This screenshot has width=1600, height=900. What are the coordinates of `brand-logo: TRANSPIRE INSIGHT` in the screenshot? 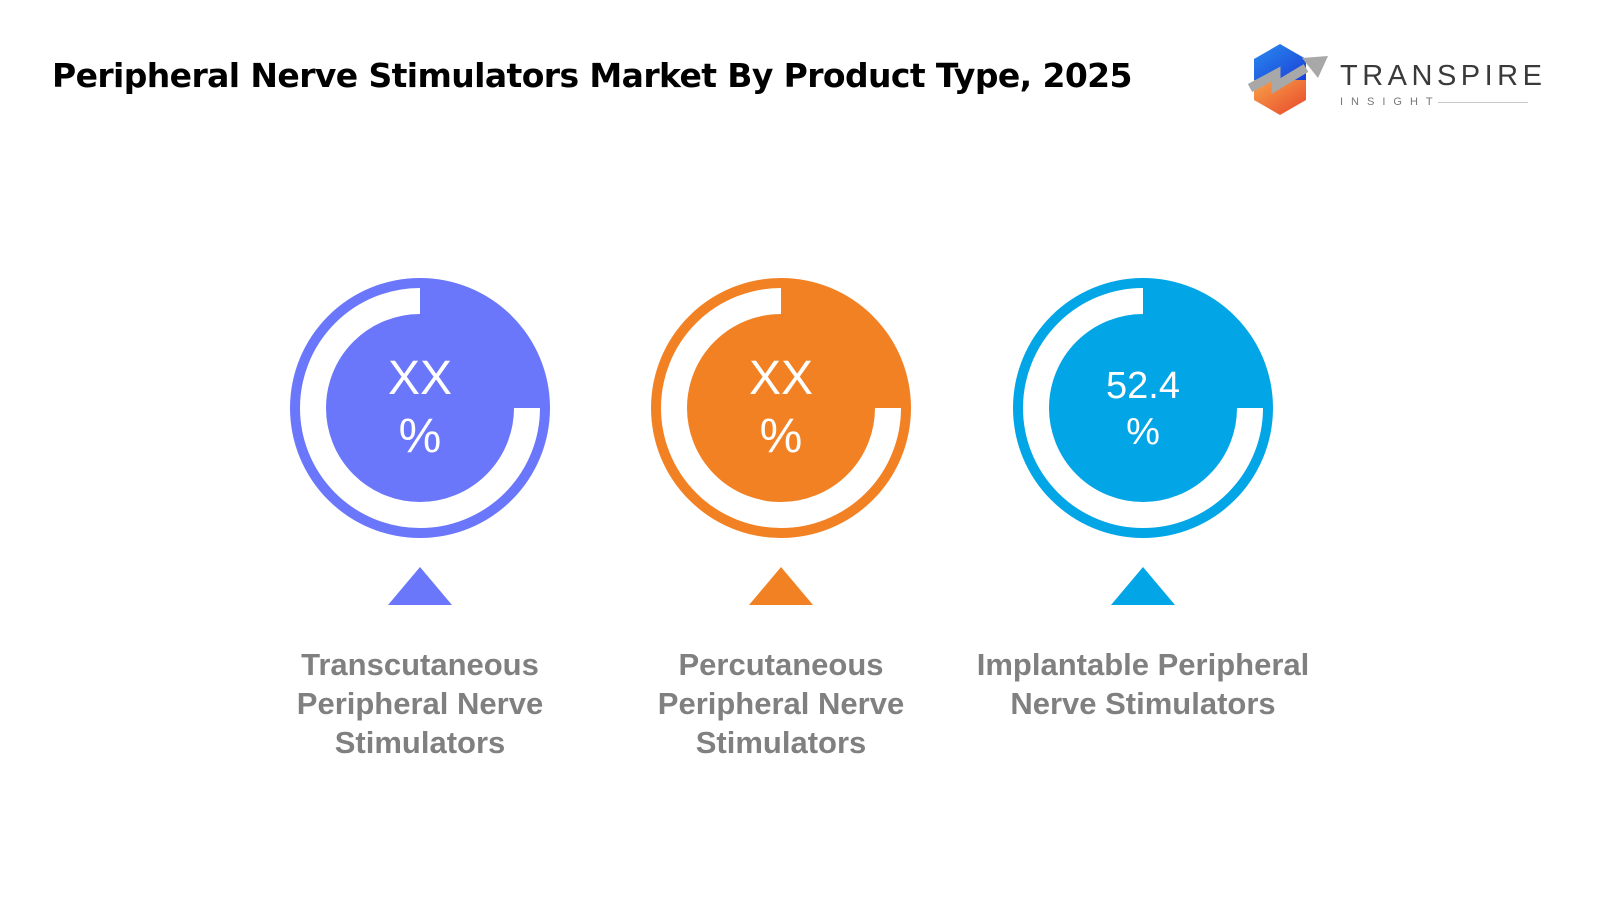 It's located at (1394, 81).